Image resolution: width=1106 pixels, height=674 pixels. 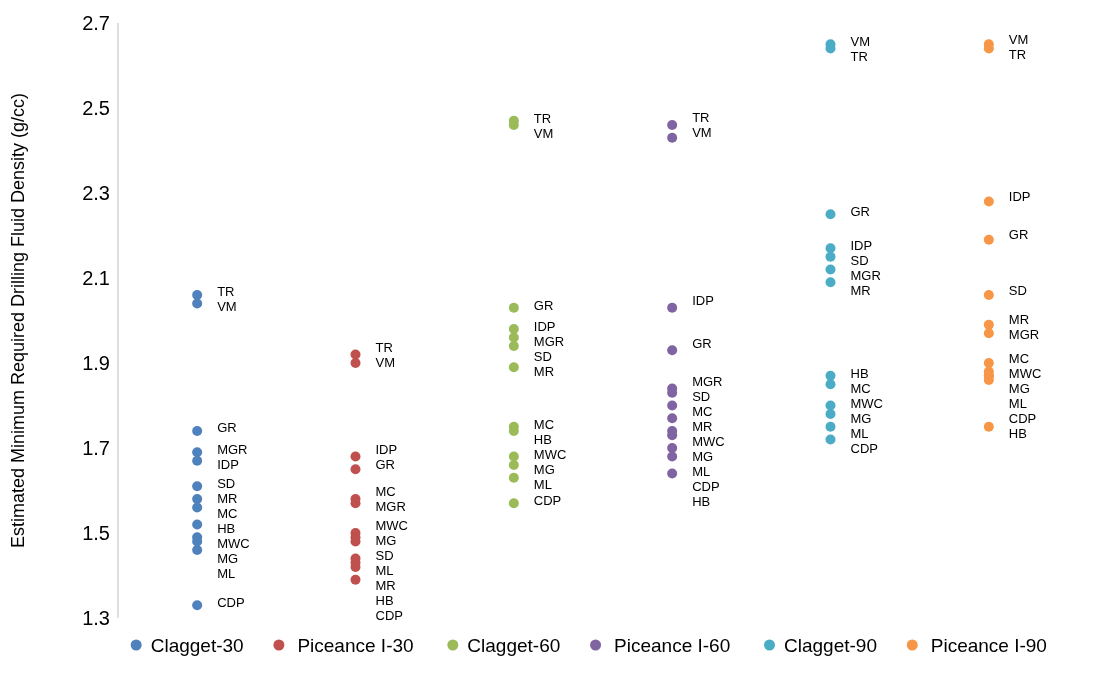 I want to click on y-tick-label: 2.7, so click(x=96, y=23).